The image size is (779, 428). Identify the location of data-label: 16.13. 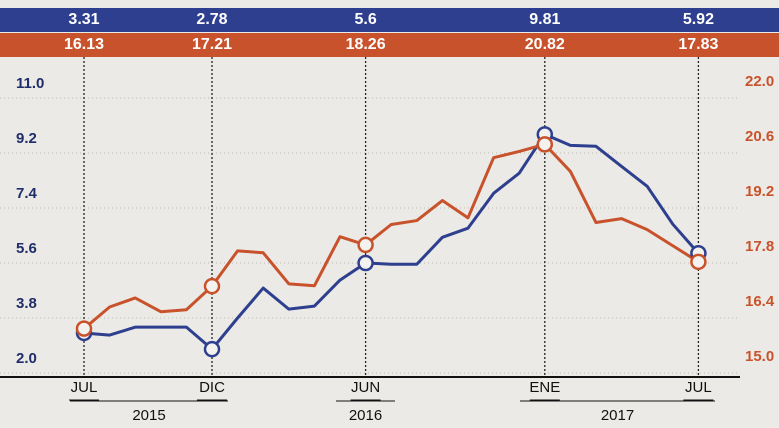
(84, 44).